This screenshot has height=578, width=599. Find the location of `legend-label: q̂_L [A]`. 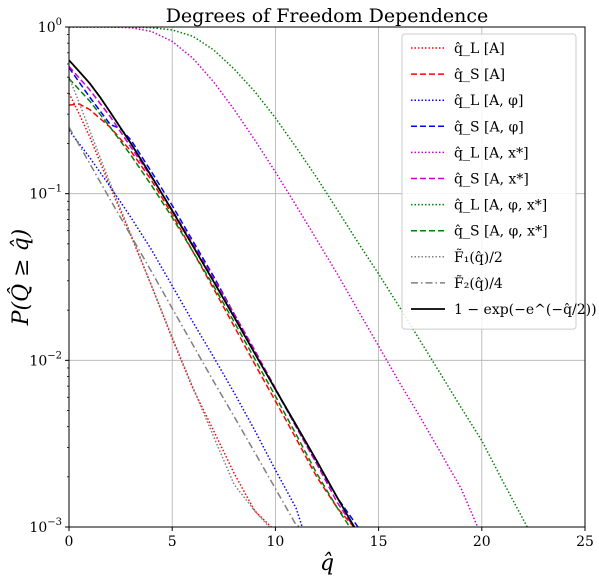

legend-label: q̂_L [A] is located at coordinates (479, 49).